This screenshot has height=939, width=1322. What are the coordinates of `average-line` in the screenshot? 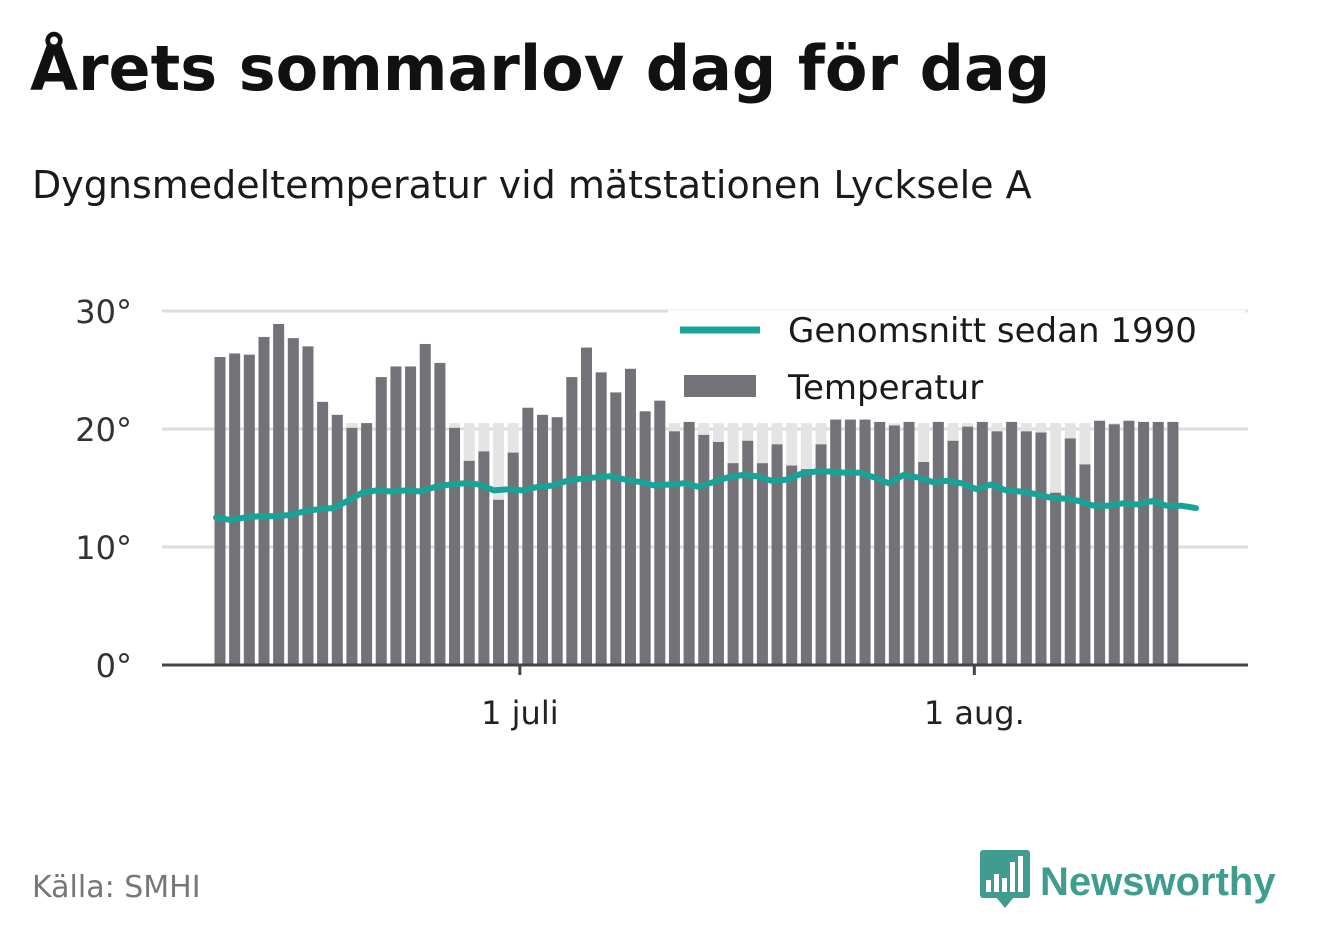 It's located at (706, 495).